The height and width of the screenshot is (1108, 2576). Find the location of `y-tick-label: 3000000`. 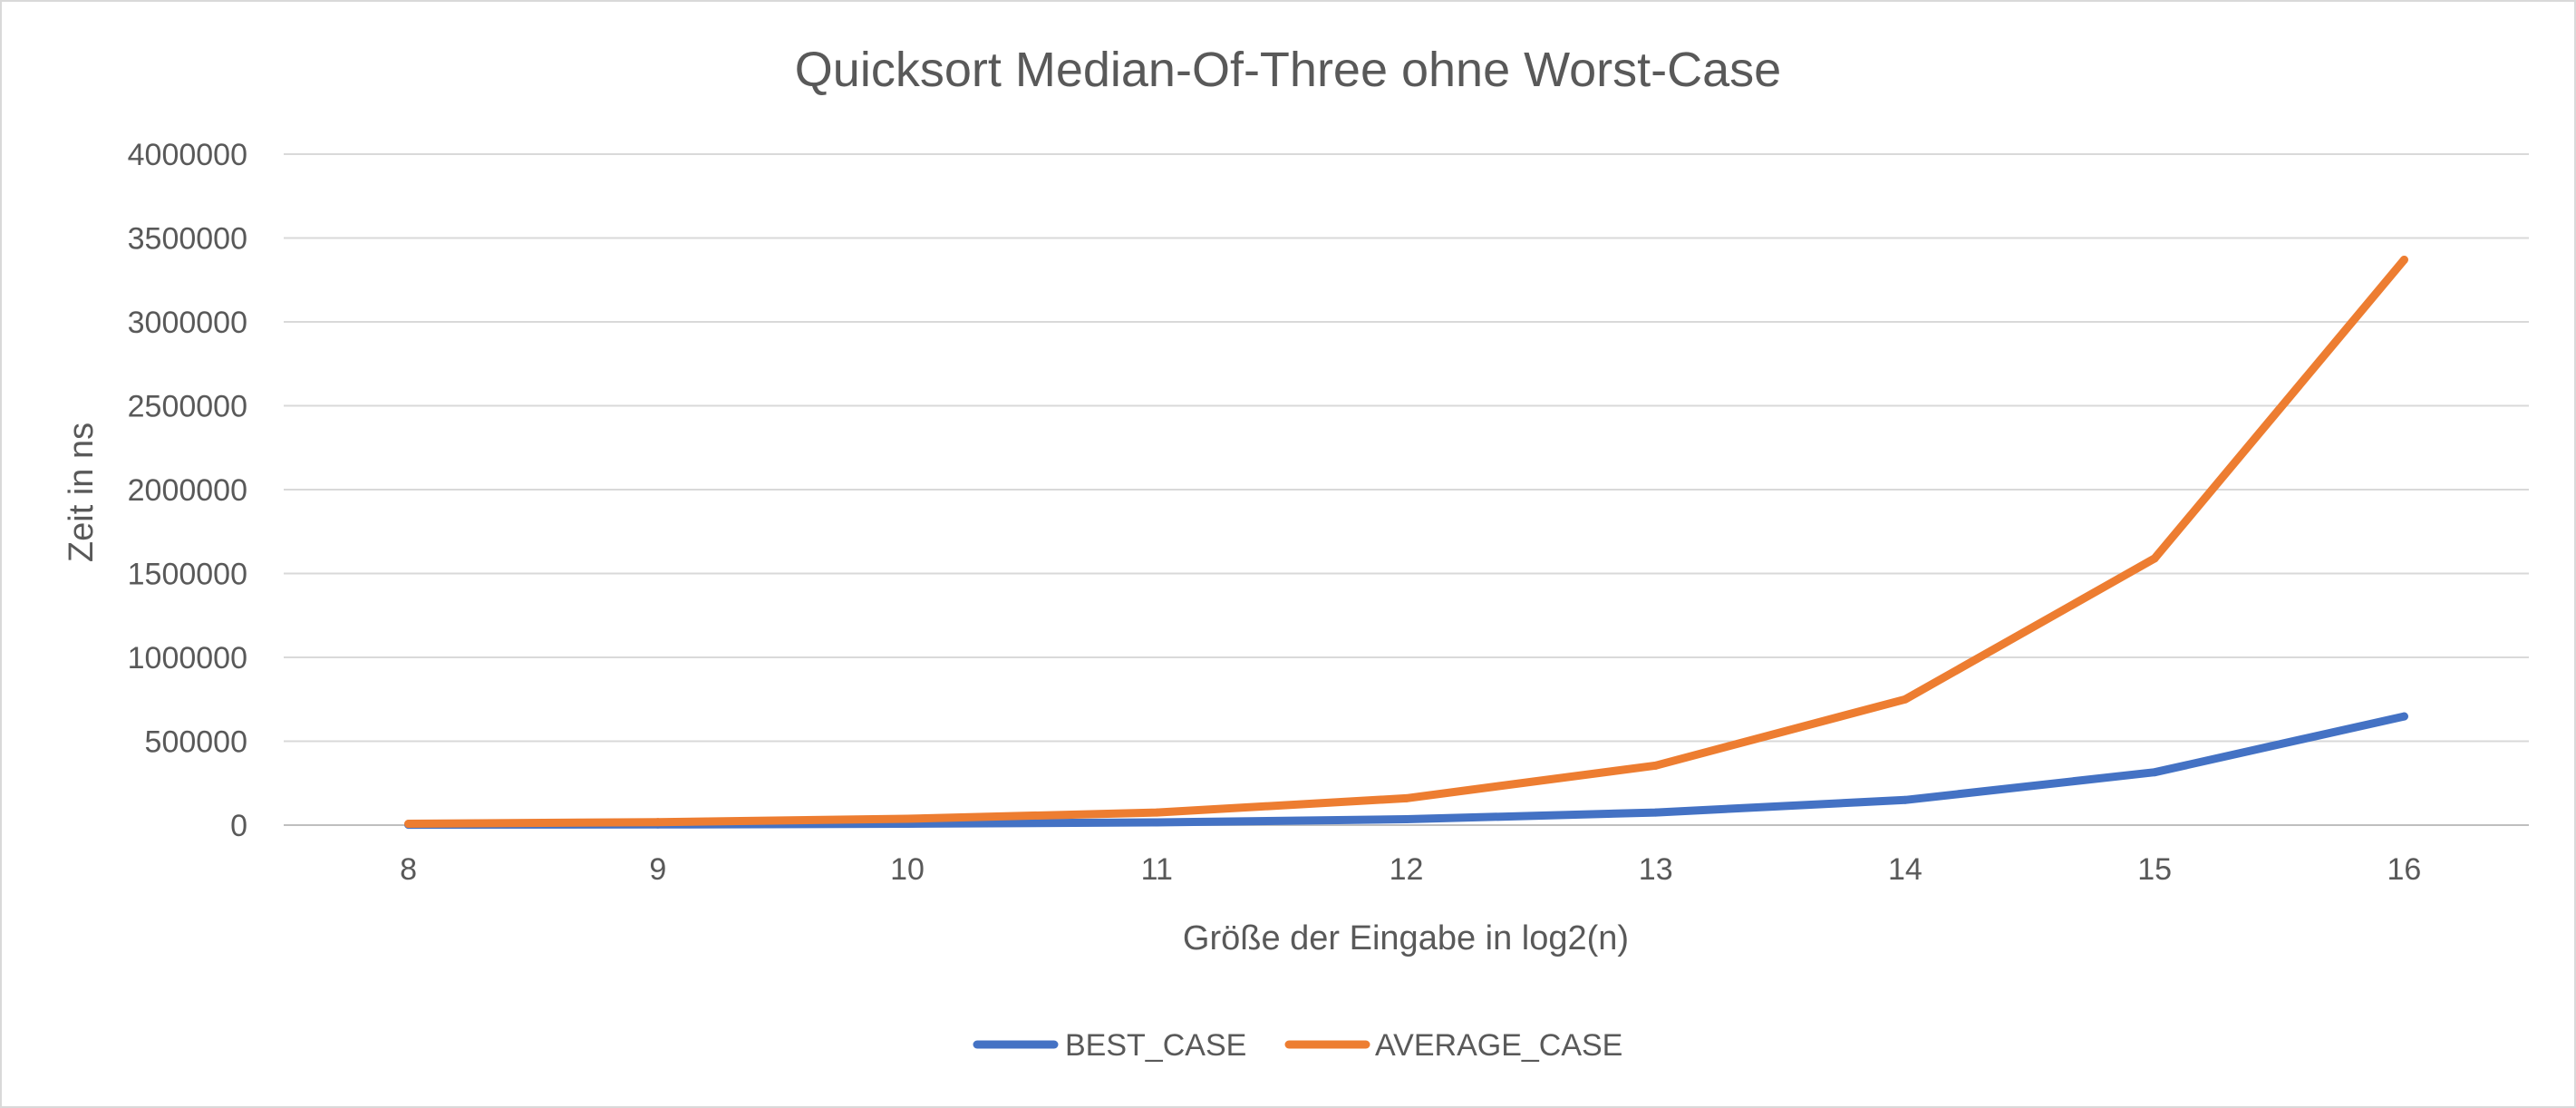

y-tick-label: 3000000 is located at coordinates (187, 323).